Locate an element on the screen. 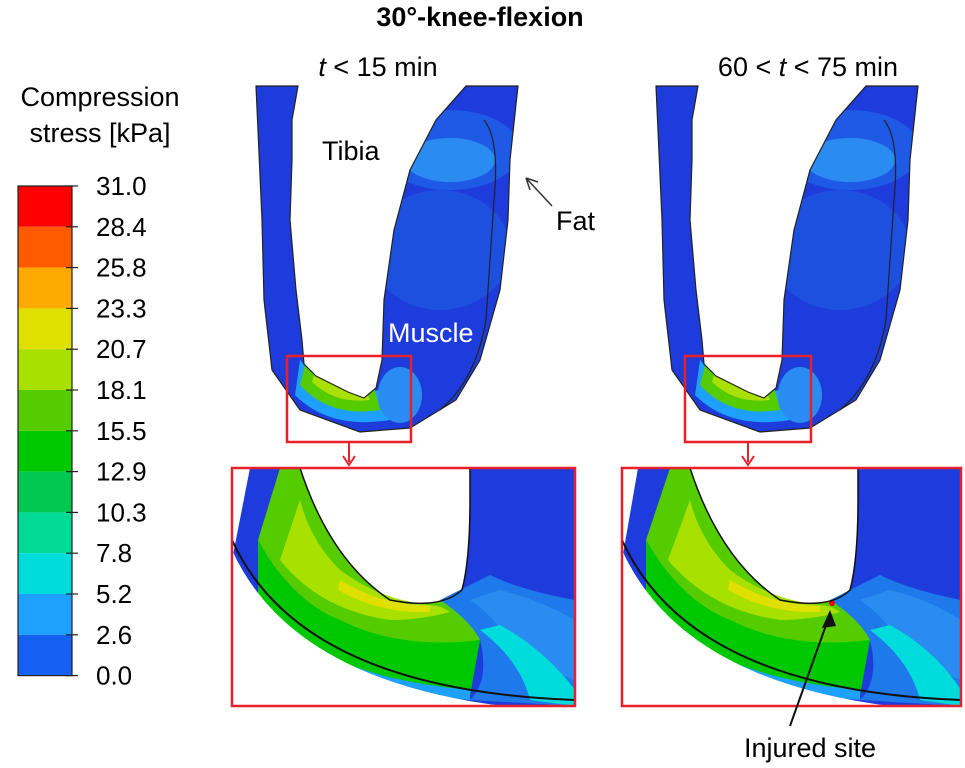 The image size is (965, 768). legend-tick-label: 25.8 is located at coordinates (121, 268).